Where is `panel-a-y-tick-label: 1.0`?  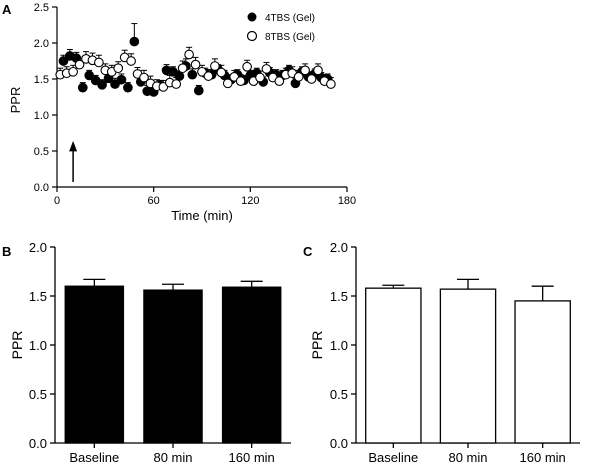 panel-a-y-tick-label: 1.0 is located at coordinates (41, 116).